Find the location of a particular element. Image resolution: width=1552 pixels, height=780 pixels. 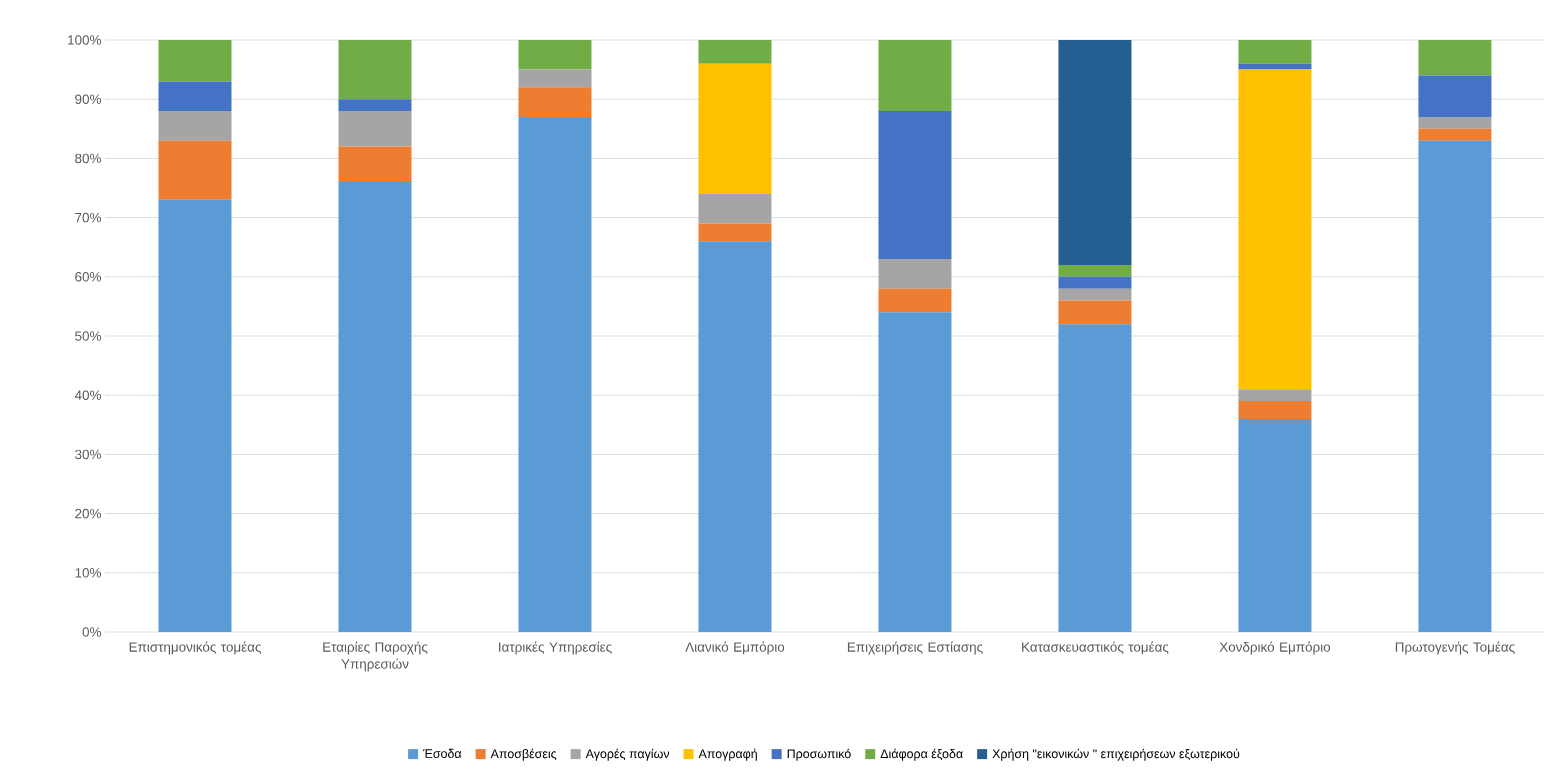

x-tick-label: Χονδρικό Εμπόριο is located at coordinates (1275, 648).